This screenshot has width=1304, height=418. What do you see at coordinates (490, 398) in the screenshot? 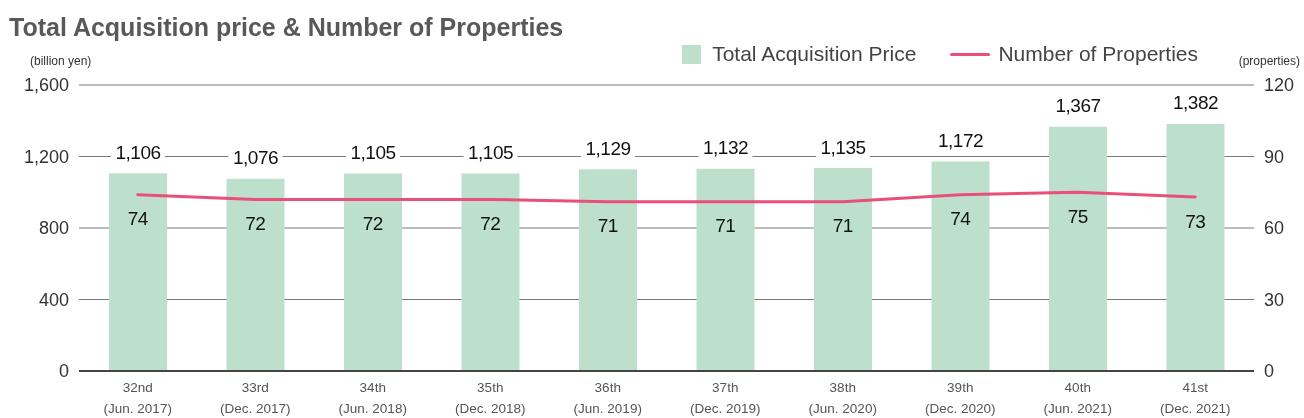
I see `x-tick-label: 35th (Dec. 2018)` at bounding box center [490, 398].